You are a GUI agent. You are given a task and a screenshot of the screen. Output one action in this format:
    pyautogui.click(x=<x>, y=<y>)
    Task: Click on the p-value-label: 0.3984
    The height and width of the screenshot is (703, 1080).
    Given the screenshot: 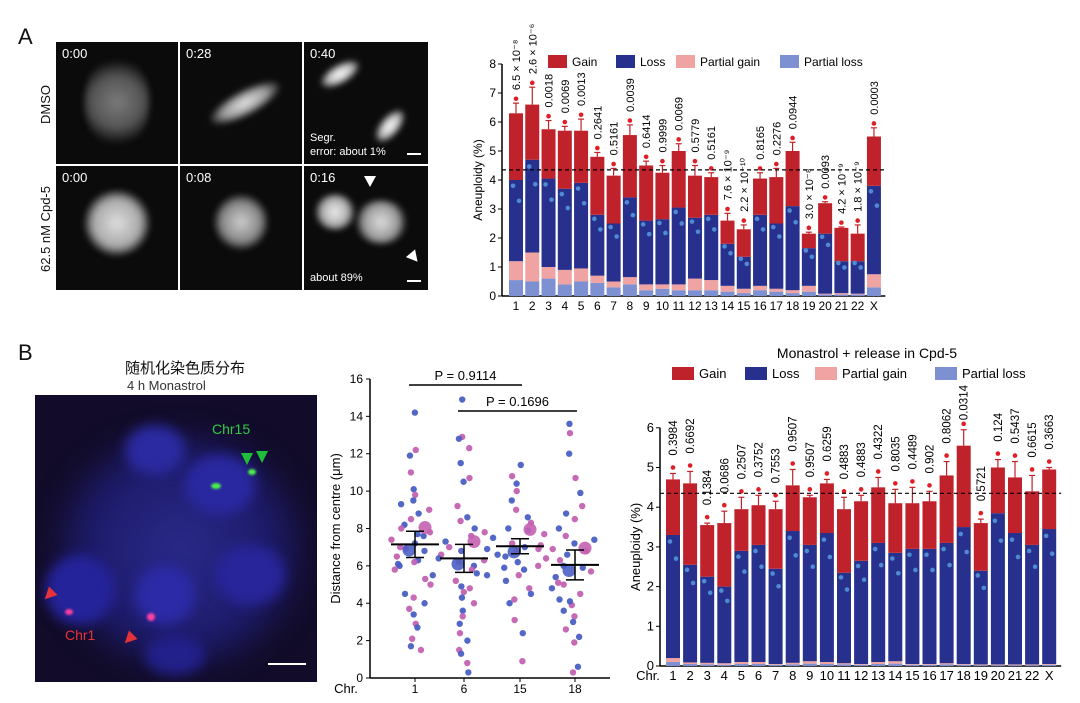 What is the action you would take?
    pyautogui.click(x=674, y=438)
    